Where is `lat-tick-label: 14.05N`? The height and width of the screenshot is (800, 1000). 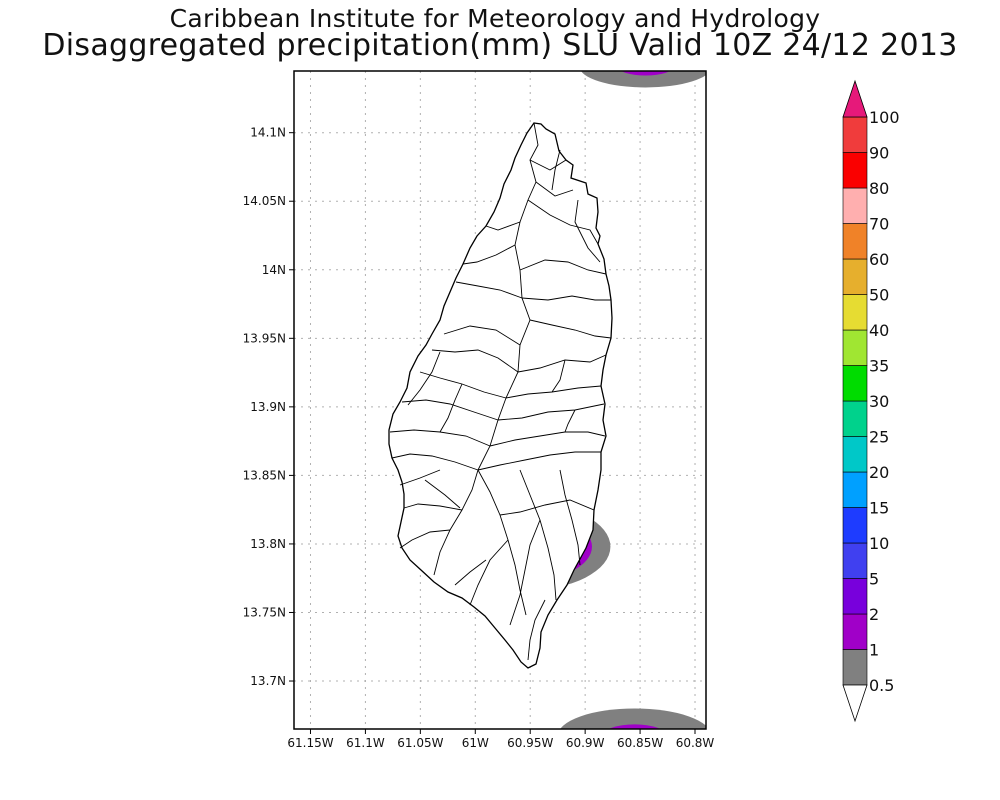
lat-tick-label: 14.05N is located at coordinates (264, 201).